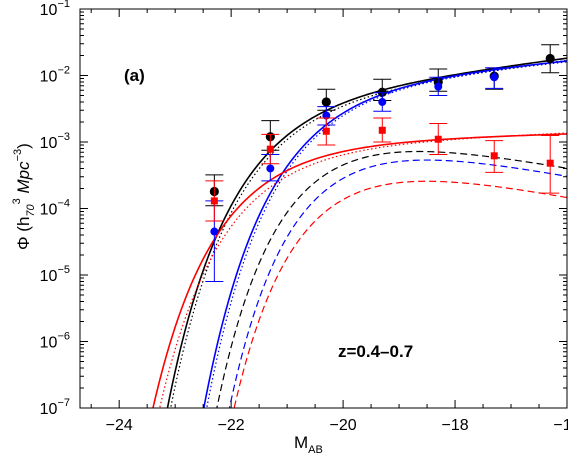 Image resolution: width=568 pixels, height=458 pixels. What do you see at coordinates (55, 208) in the screenshot?
I see `y-tick-label: 10⁻⁴` at bounding box center [55, 208].